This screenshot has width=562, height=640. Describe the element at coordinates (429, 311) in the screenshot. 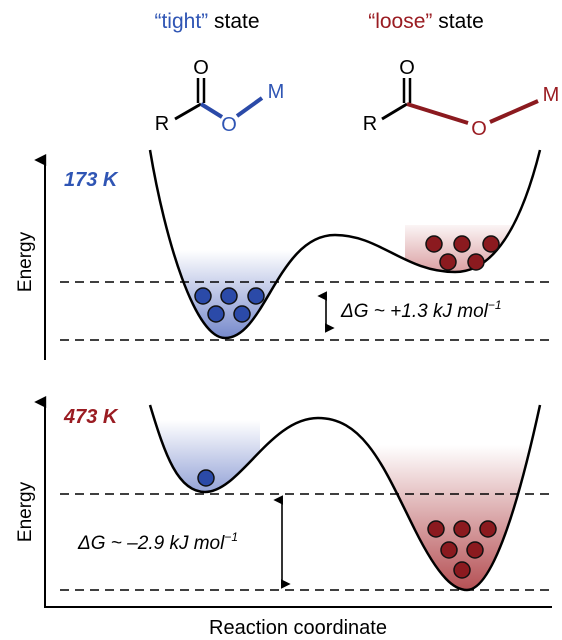

I see `delta-g-value-upper: ~ +1.3 kJ mol` at that location.